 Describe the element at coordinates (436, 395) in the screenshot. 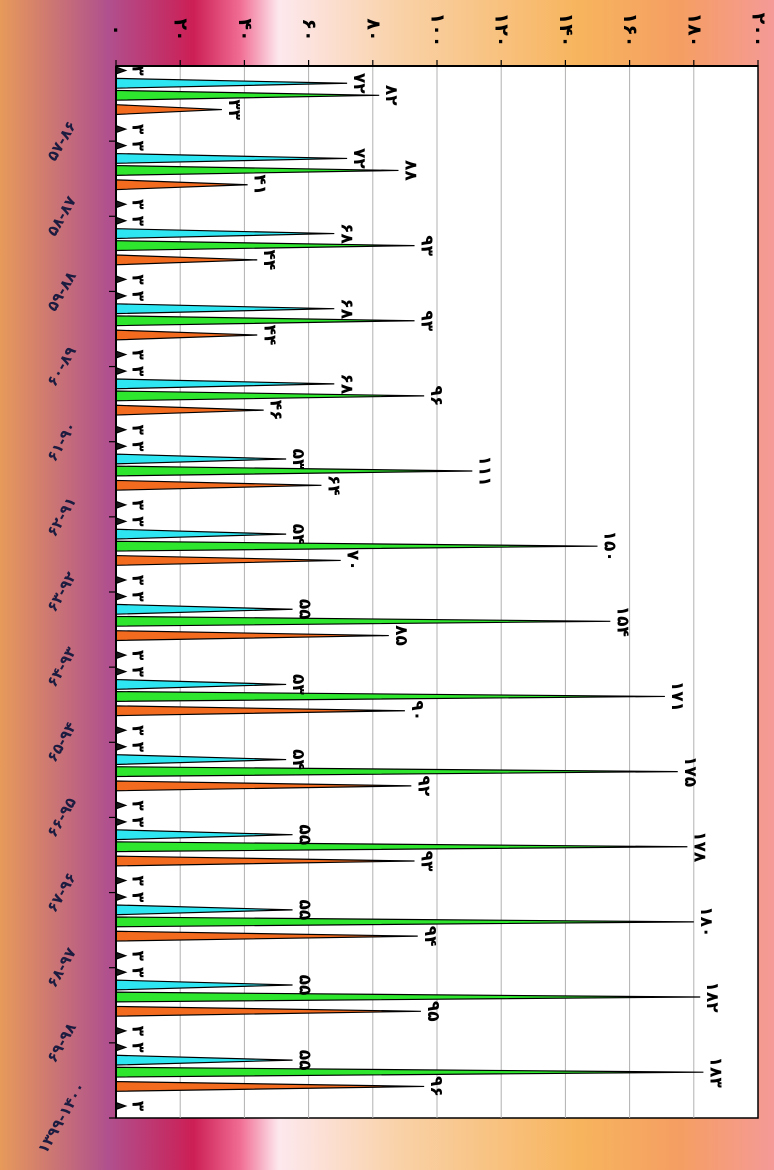

I see `series-3-data-label: ۹۶` at that location.